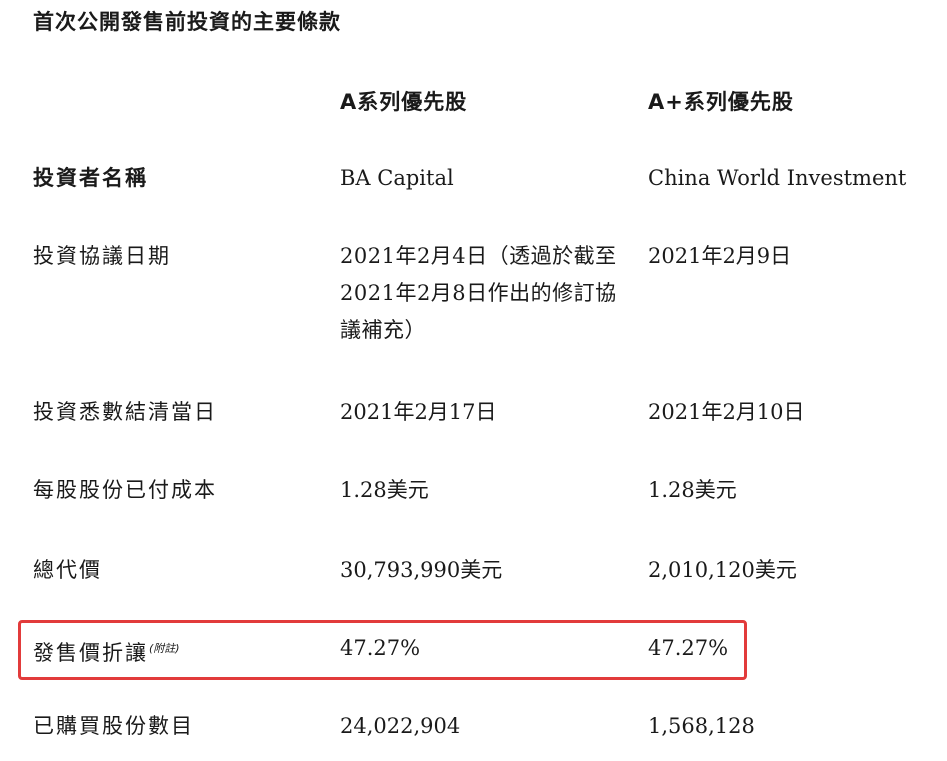  I want to click on cell-series-a-plus: 1.28美元, so click(692, 490).